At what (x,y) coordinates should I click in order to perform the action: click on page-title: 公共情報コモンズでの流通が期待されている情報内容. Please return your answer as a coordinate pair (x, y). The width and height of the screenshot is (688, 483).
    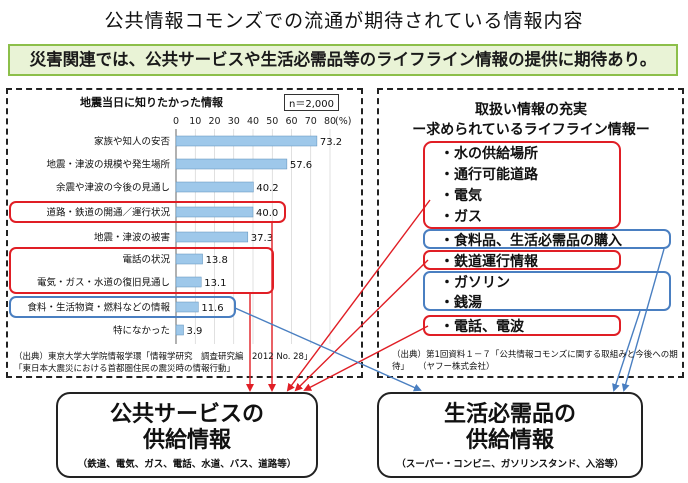
    Looking at the image, I should click on (344, 21).